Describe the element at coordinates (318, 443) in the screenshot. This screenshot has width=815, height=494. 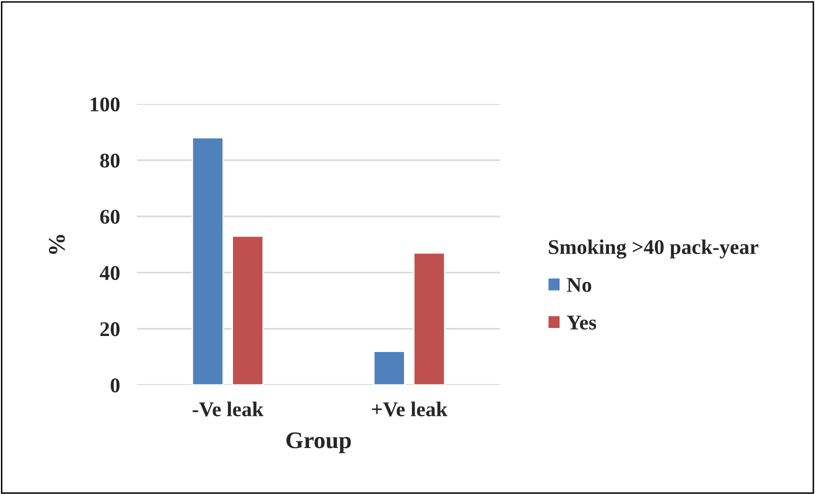
I see `x-axis-title: Group` at that location.